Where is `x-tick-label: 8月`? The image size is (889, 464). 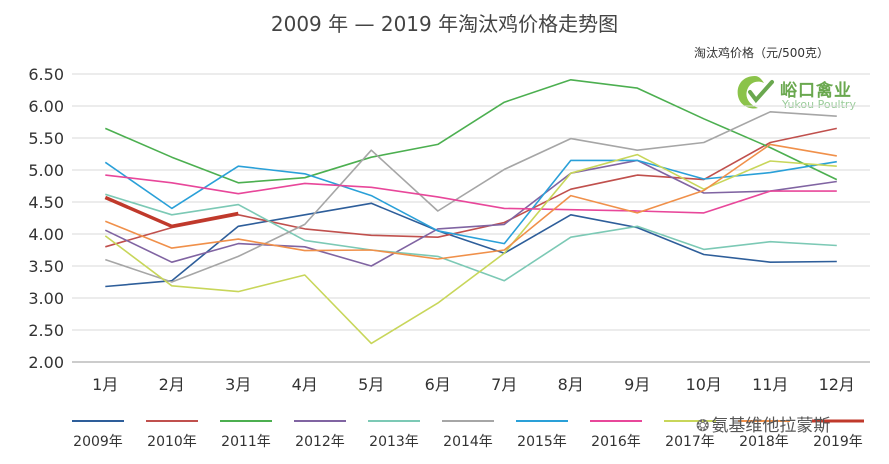 x-tick-label: 8月 is located at coordinates (571, 384).